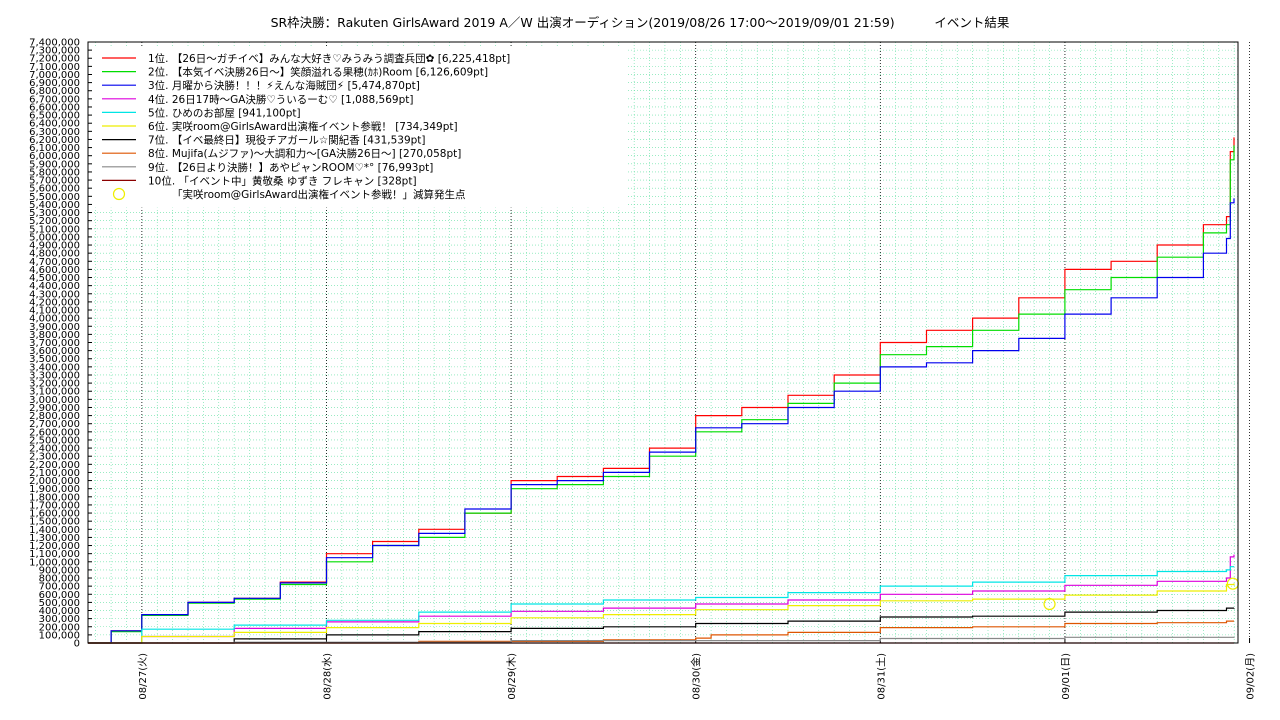 The height and width of the screenshot is (720, 1280). Describe the element at coordinates (54, 51) in the screenshot. I see `y-tick-label: 7,300,000` at that location.